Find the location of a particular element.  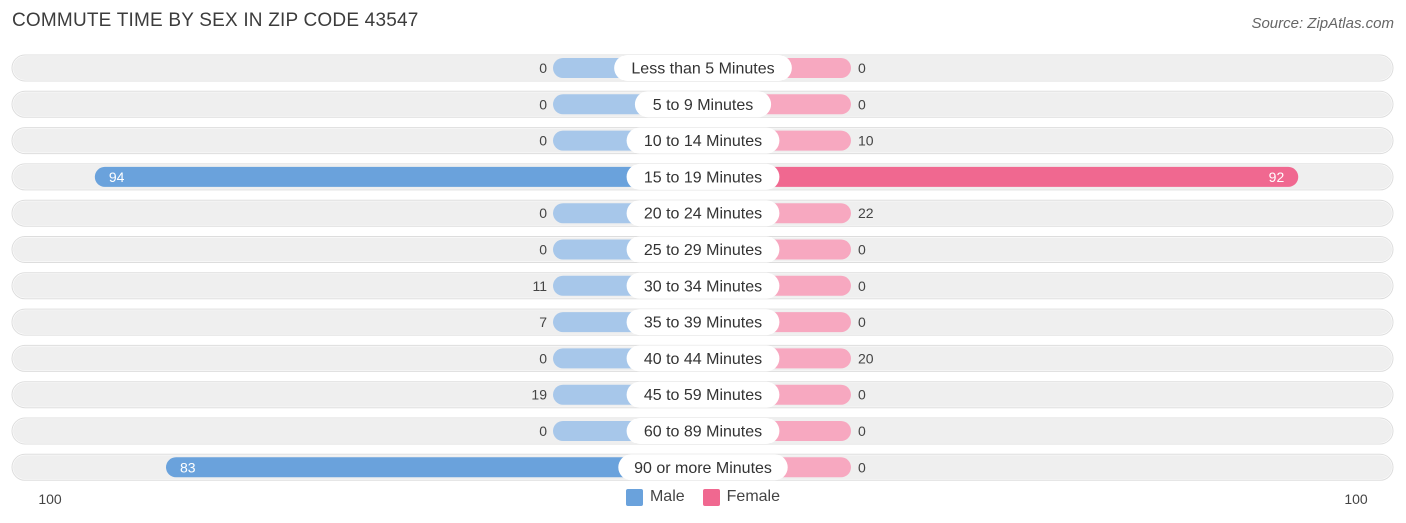

category-label: 90 or more Minutes is located at coordinates (703, 468).